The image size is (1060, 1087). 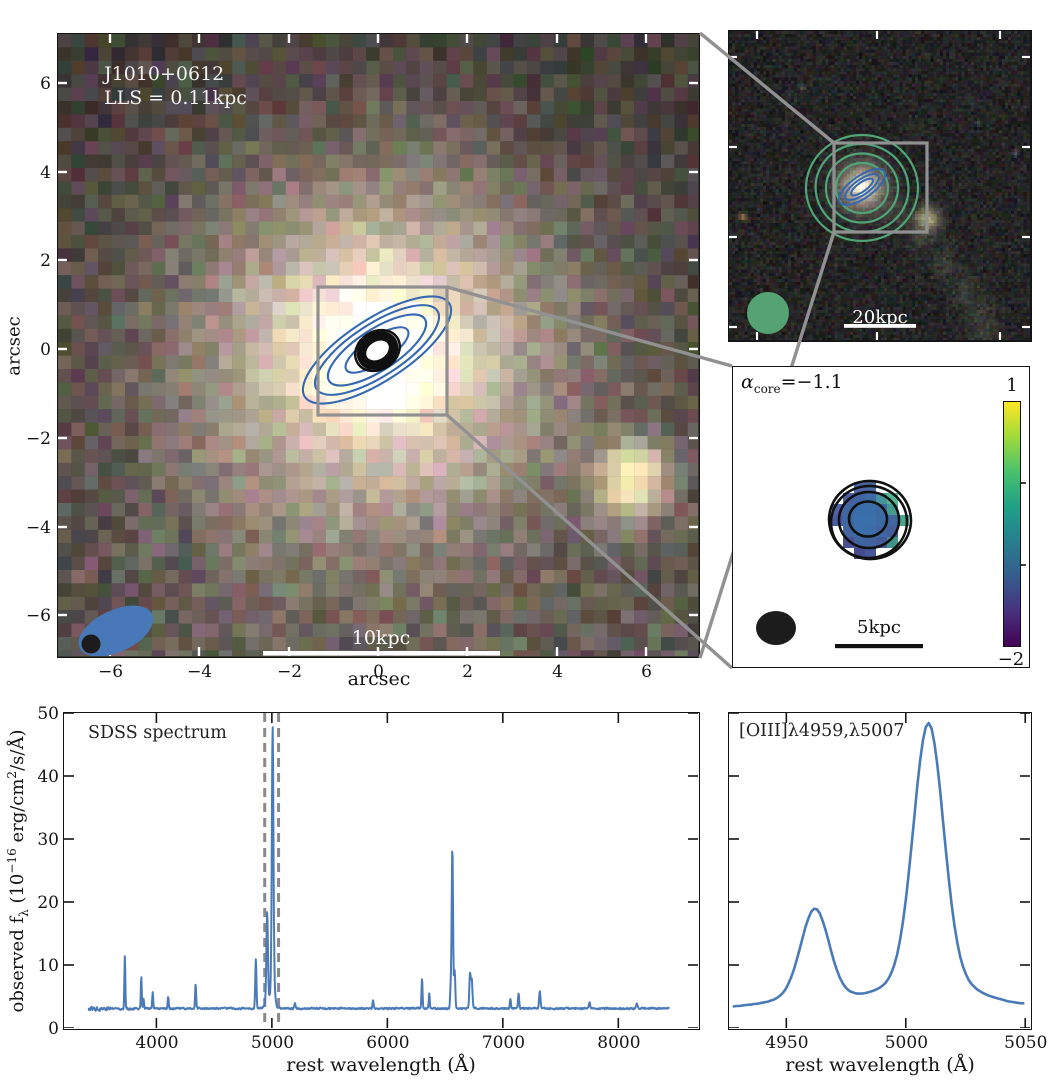 I want to click on alpha-core-label: αcore=−1.1, so click(x=792, y=383).